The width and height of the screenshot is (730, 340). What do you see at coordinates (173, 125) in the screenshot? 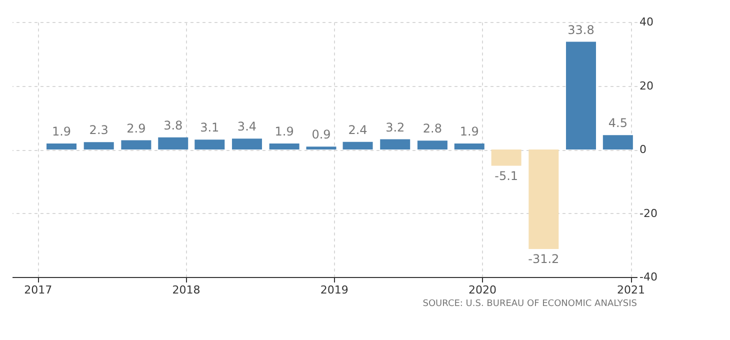
I see `data-label: 3.8` at bounding box center [173, 125].